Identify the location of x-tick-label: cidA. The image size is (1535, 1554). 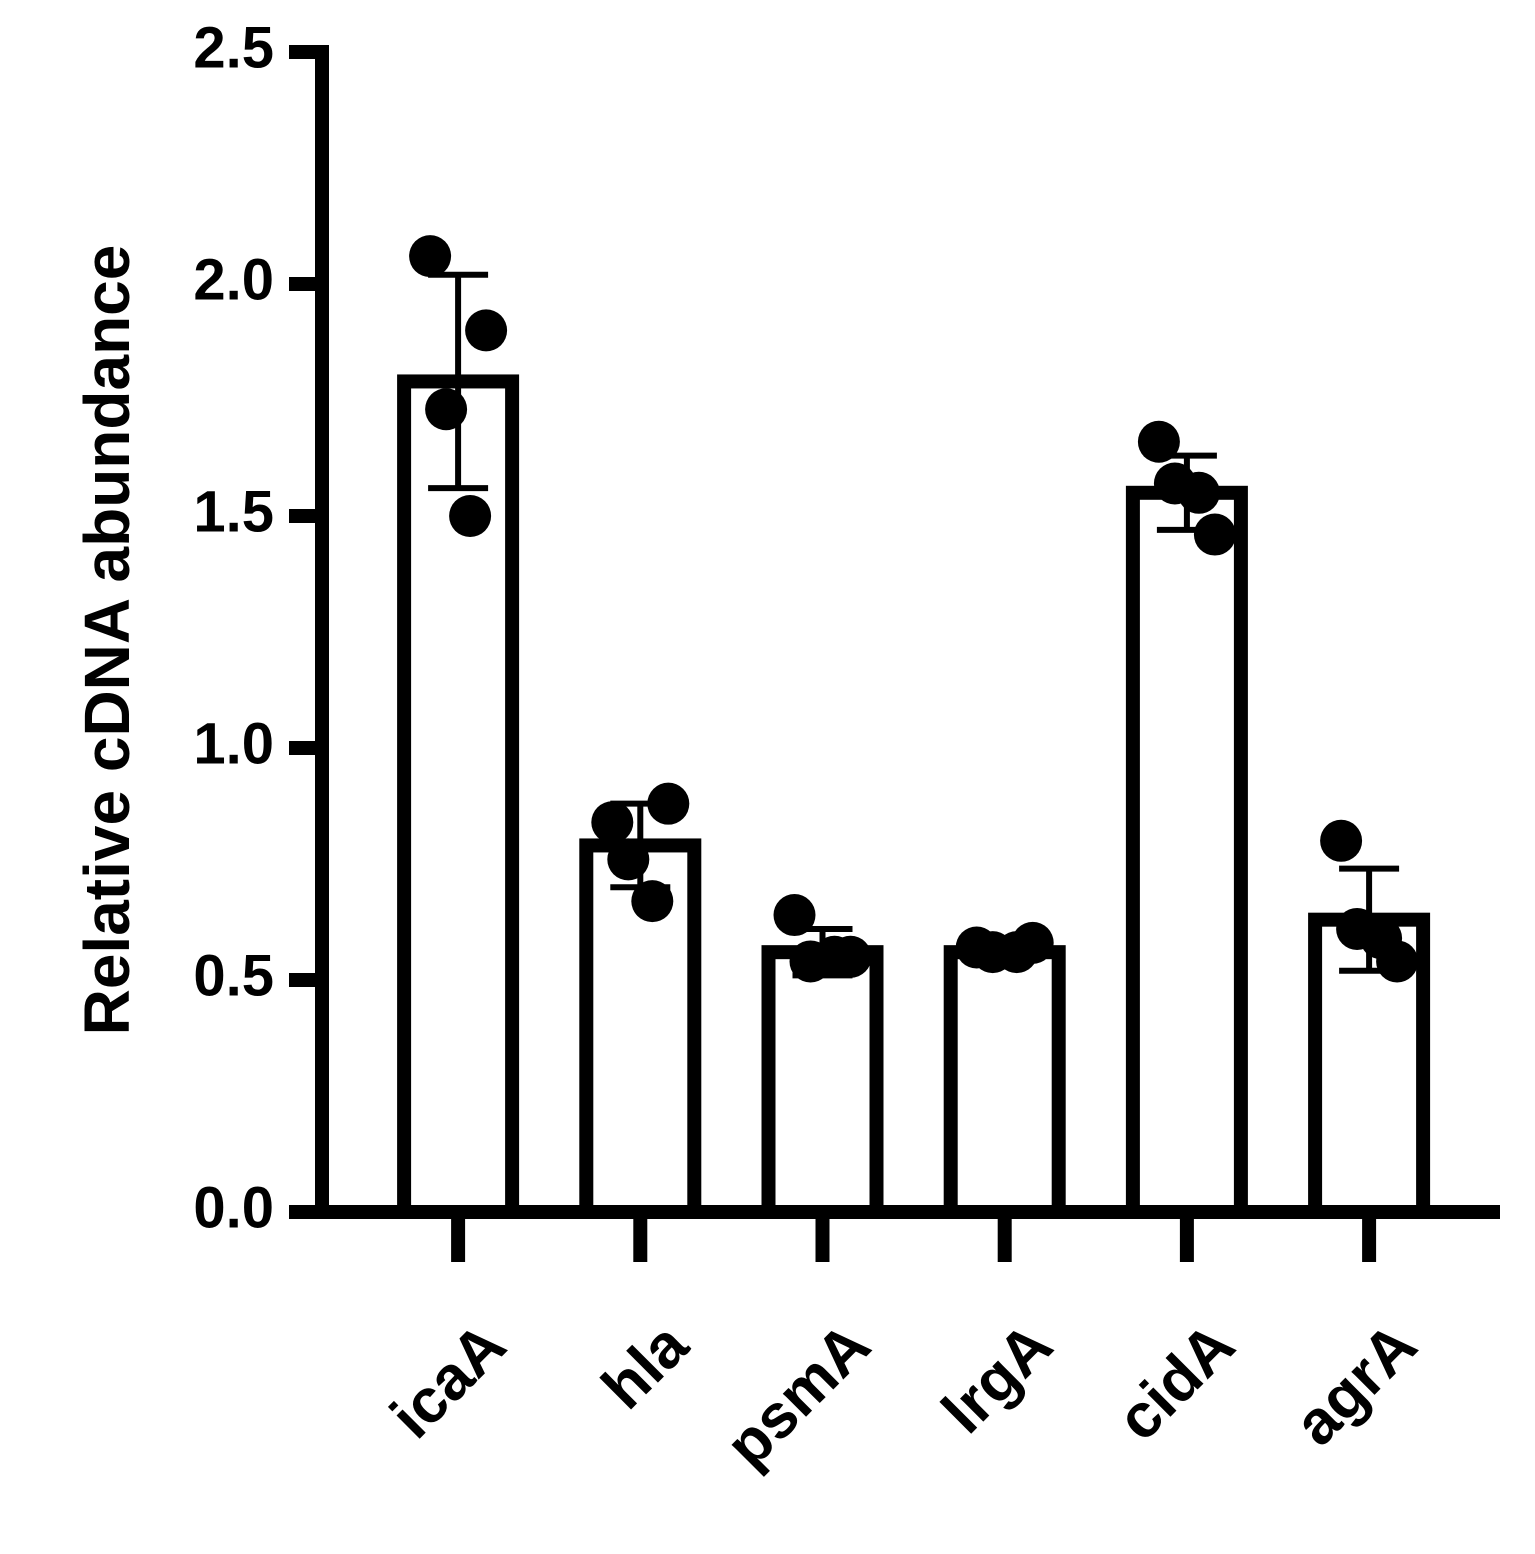
(1176, 1382).